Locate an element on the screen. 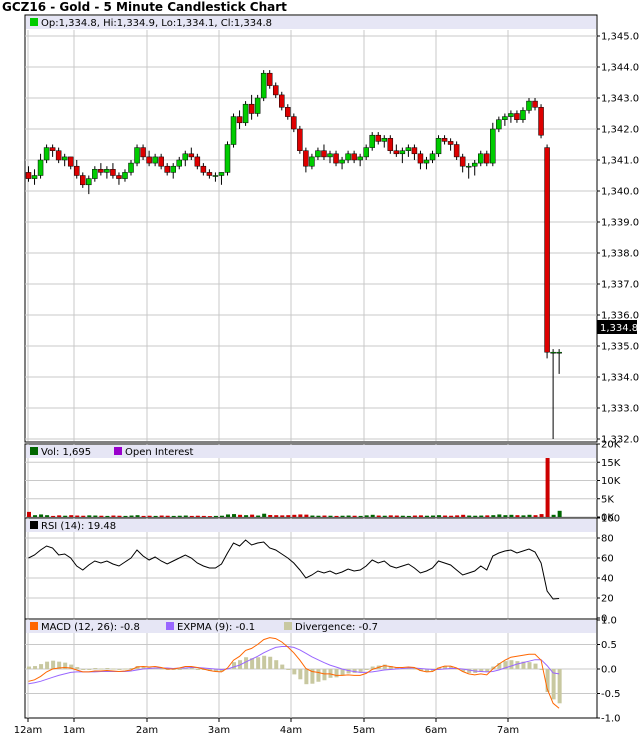 This screenshot has height=738, width=640. divergence-bars is located at coordinates (294, 679).